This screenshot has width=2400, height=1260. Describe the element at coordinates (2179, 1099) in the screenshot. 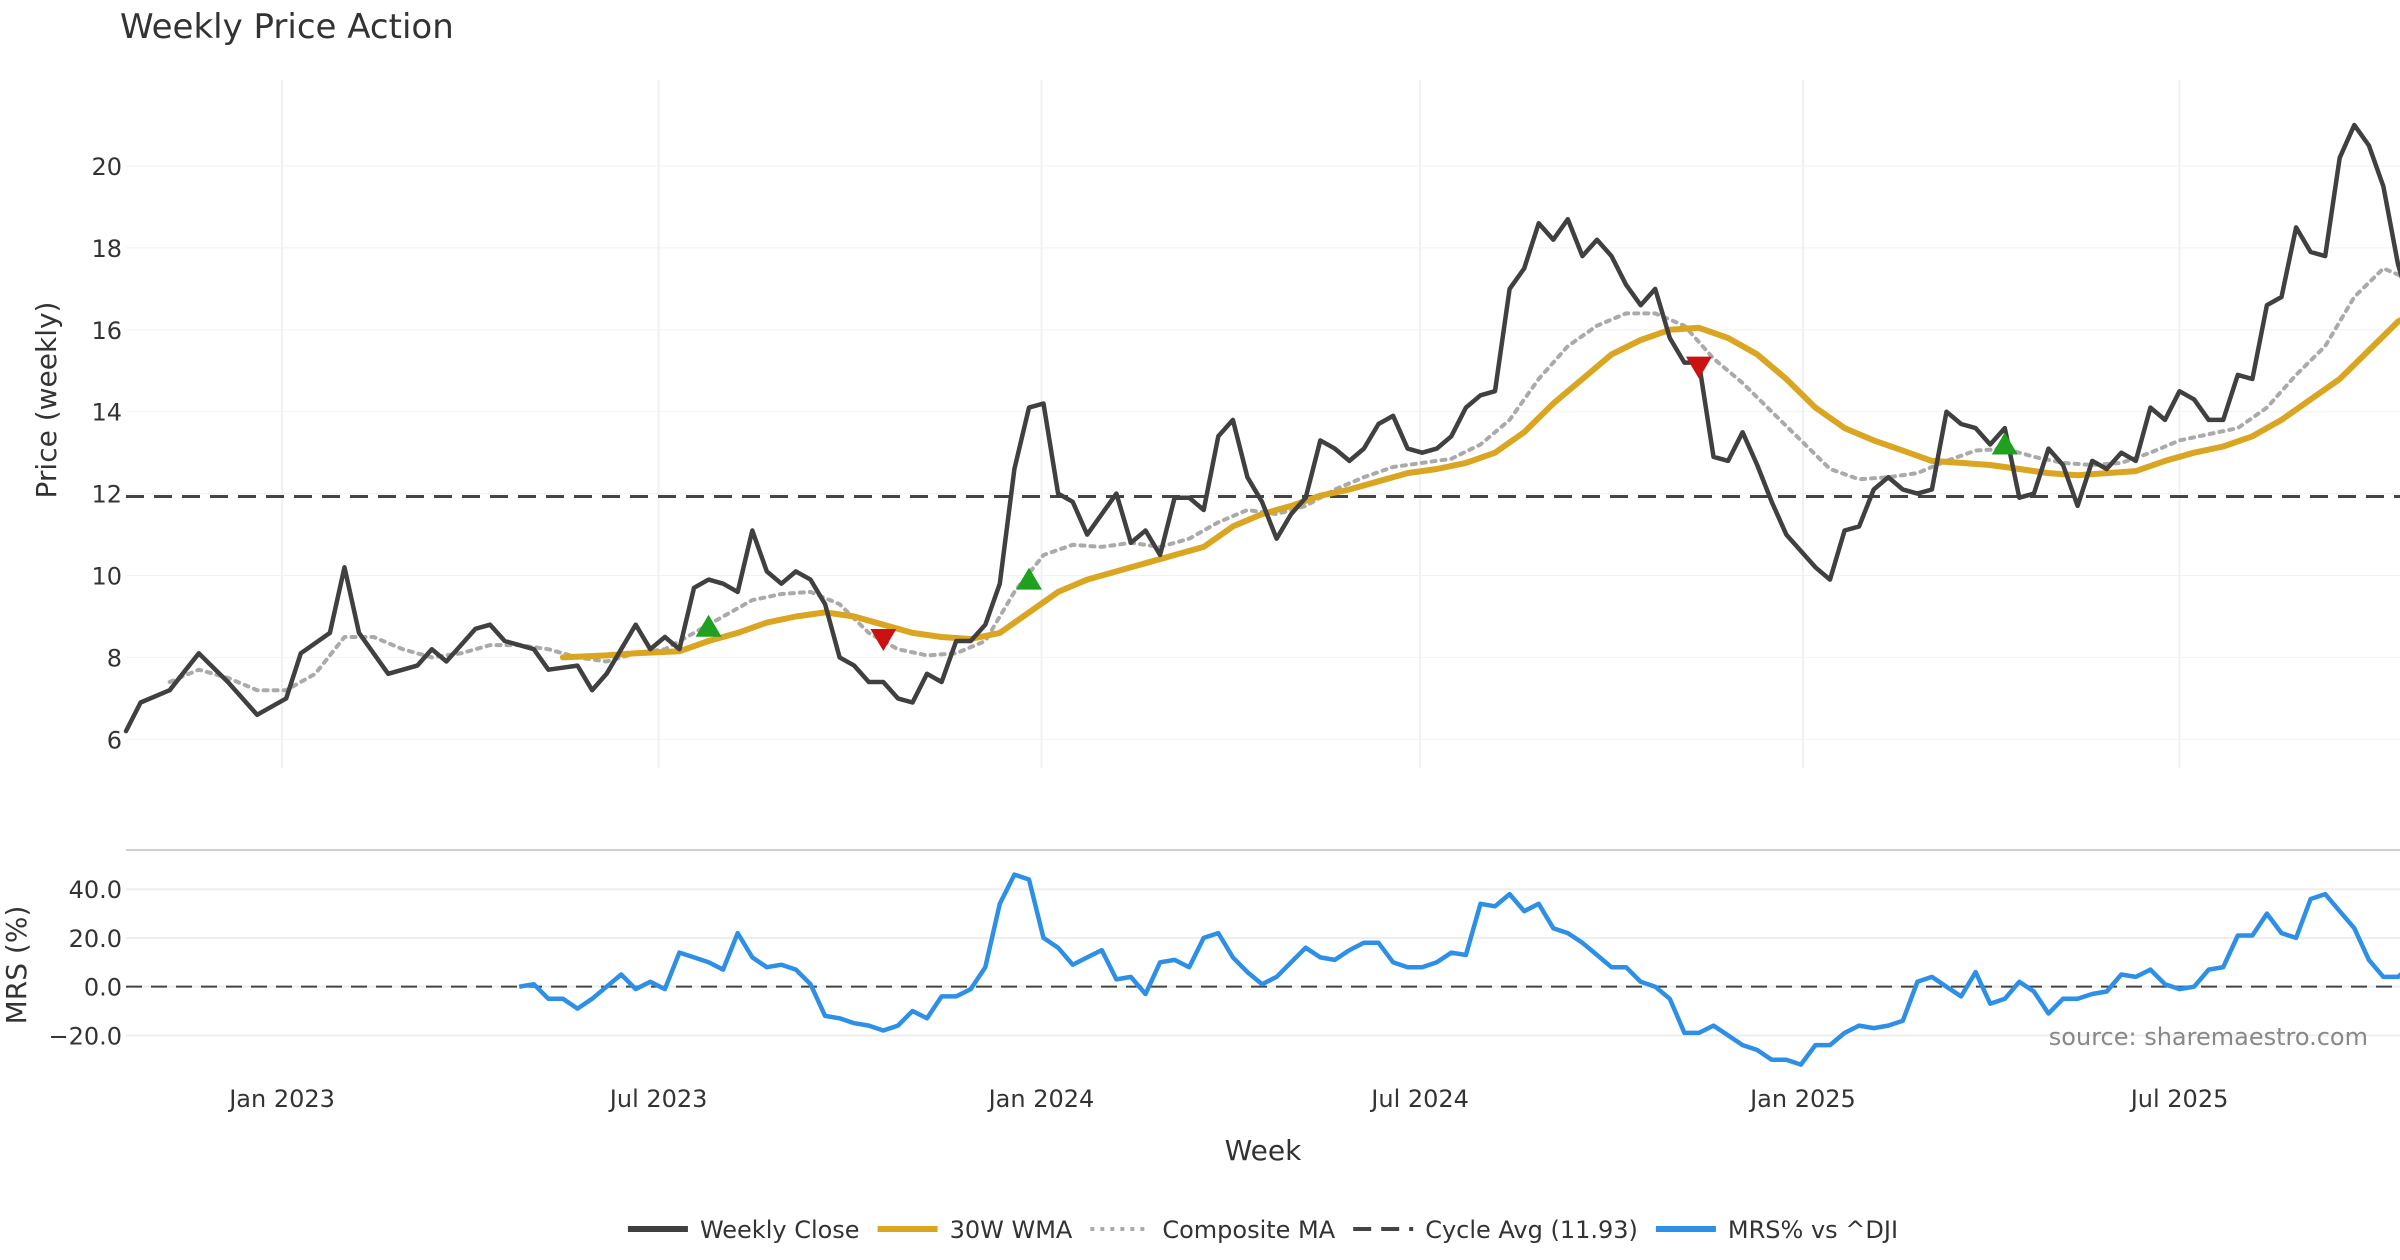

I see `x-tick-label: Jul 2025` at that location.